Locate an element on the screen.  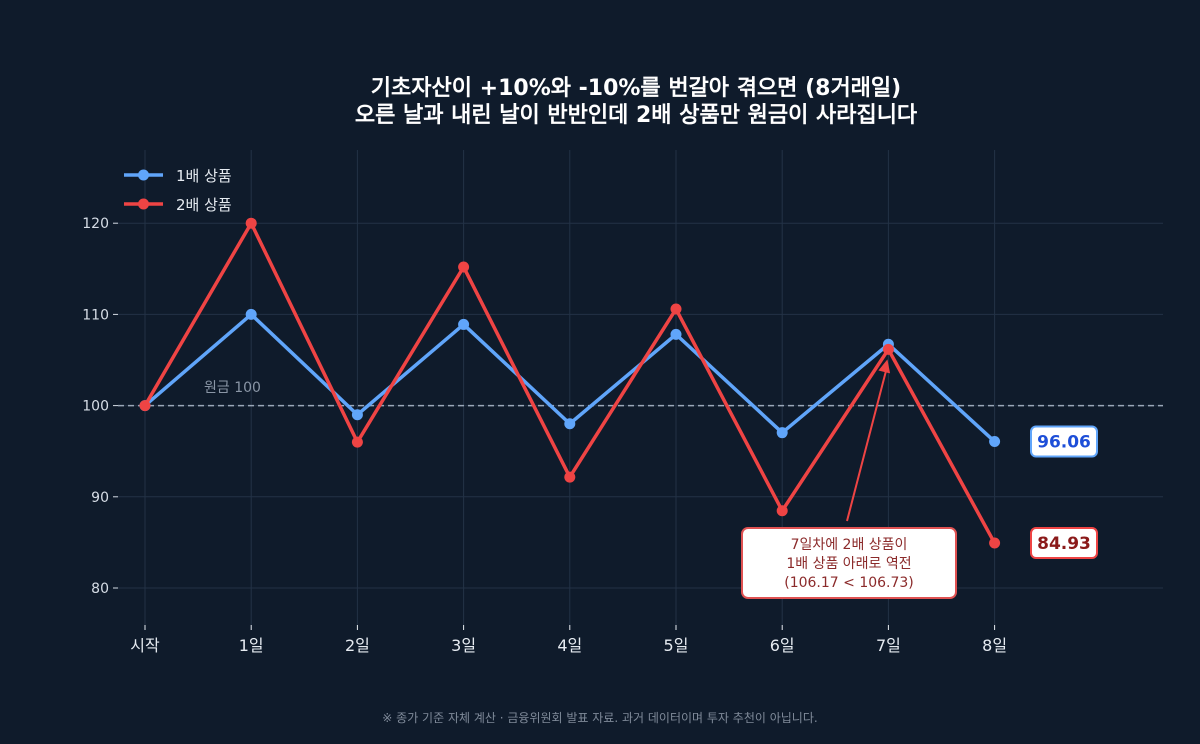
x-axis-ticks: 시작 1일 2일 3일 4일 5일 6일 7일 8일 is located at coordinates (568, 640).